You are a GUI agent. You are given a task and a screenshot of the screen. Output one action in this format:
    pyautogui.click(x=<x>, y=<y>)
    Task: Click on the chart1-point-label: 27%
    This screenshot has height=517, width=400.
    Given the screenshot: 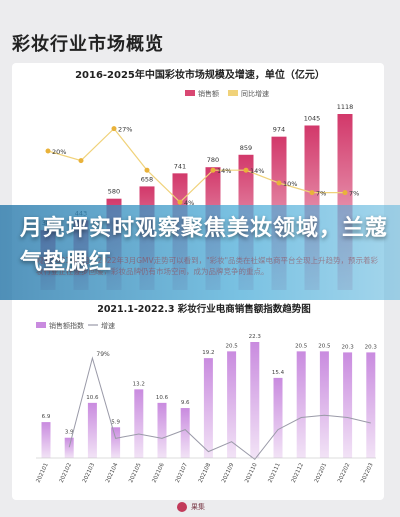 What is the action you would take?
    pyautogui.click(x=125, y=130)
    